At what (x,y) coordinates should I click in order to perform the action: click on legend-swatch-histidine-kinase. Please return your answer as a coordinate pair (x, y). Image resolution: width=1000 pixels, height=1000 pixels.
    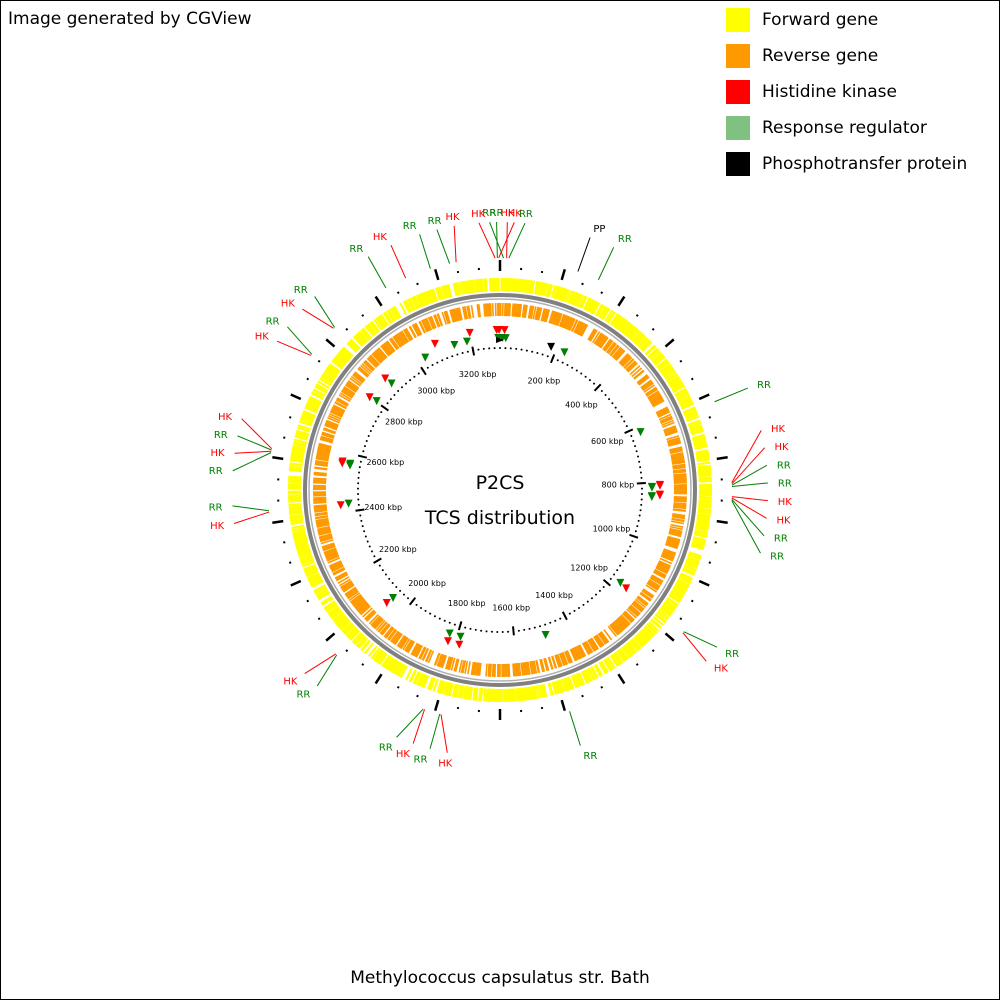
    Looking at the image, I should click on (738, 92).